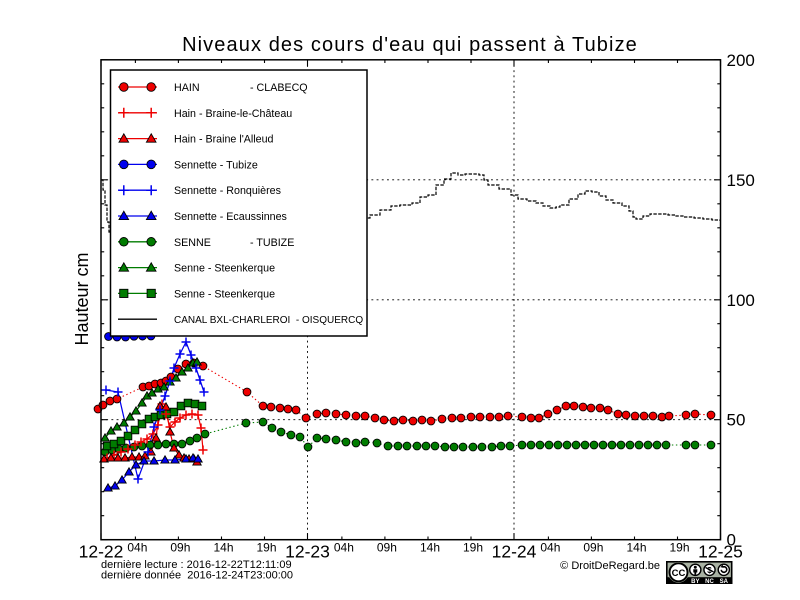 This screenshot has width=800, height=600. Describe the element at coordinates (709, 582) in the screenshot. I see `svg-text: NC` at that location.